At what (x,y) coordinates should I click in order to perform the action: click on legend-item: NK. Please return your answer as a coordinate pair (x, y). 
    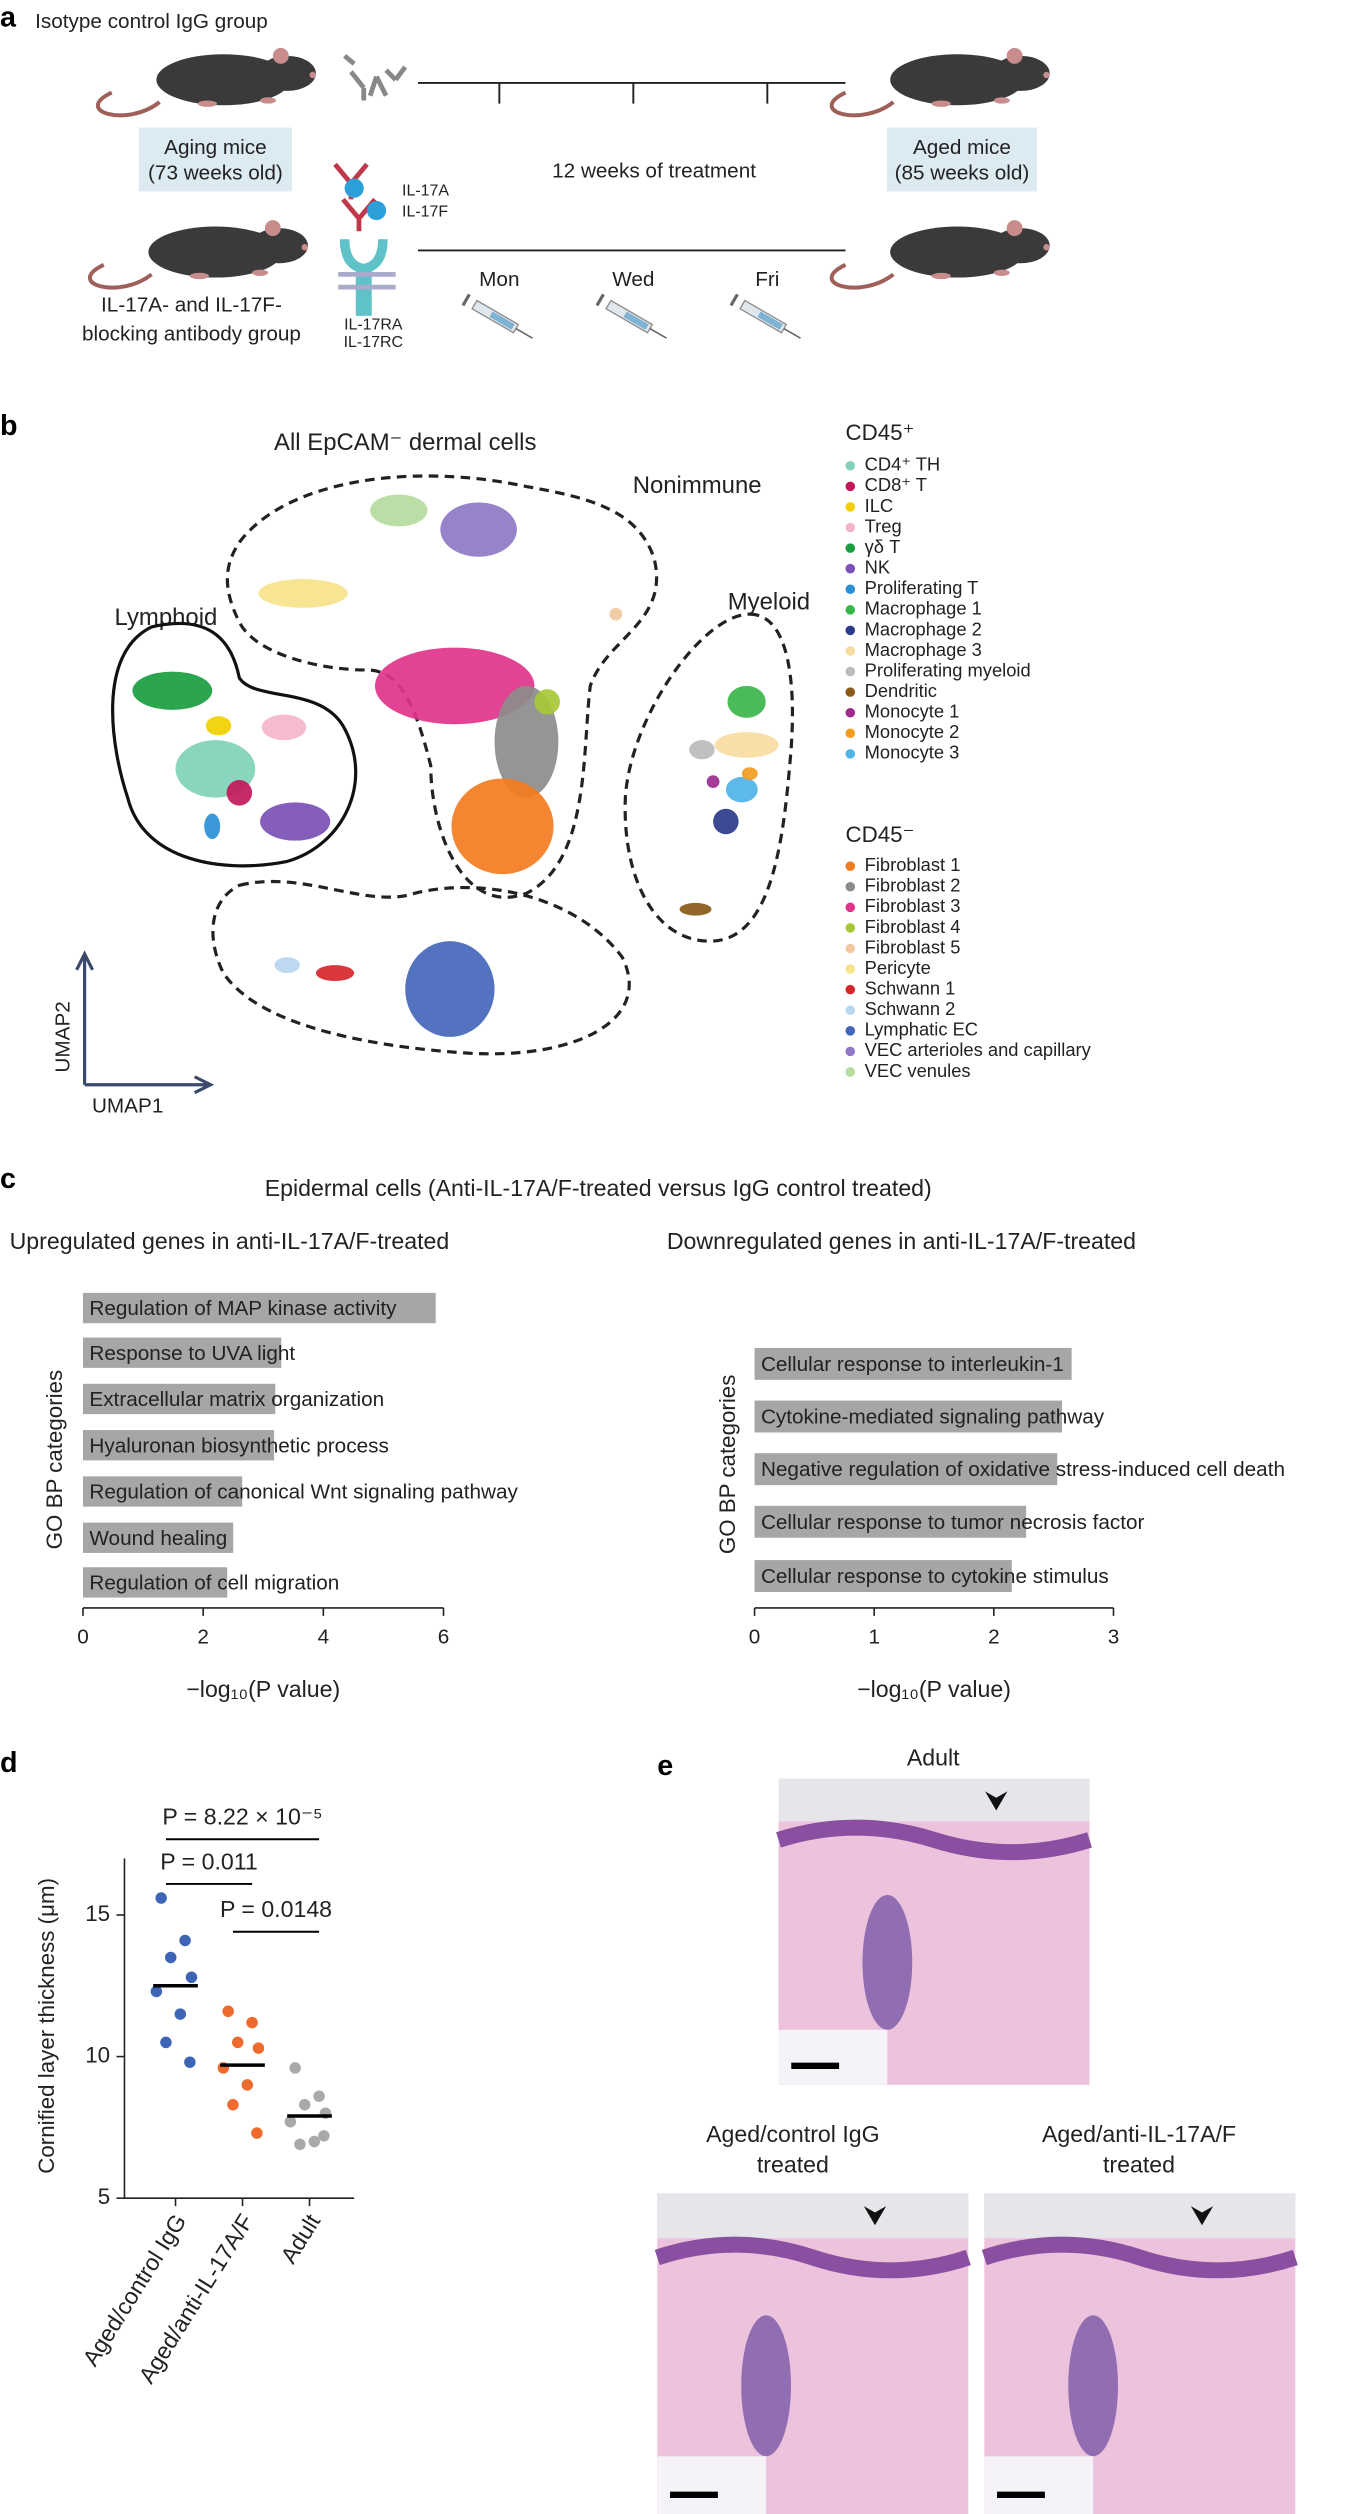
    Looking at the image, I should click on (878, 567).